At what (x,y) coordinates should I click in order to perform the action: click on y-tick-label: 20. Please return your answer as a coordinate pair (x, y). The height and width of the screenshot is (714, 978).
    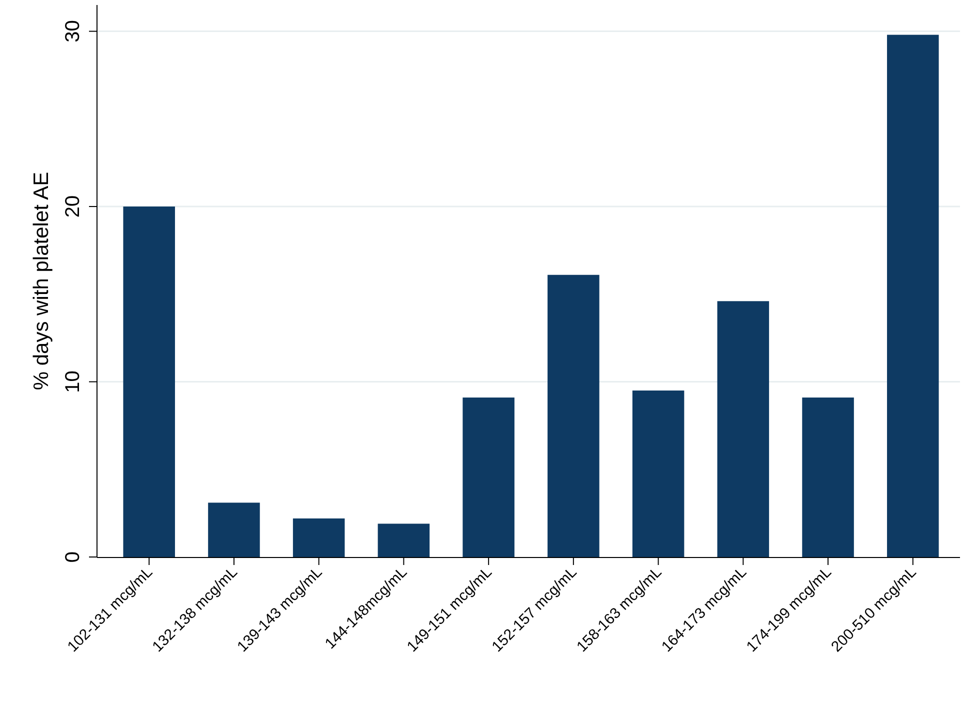
    Looking at the image, I should click on (73, 206).